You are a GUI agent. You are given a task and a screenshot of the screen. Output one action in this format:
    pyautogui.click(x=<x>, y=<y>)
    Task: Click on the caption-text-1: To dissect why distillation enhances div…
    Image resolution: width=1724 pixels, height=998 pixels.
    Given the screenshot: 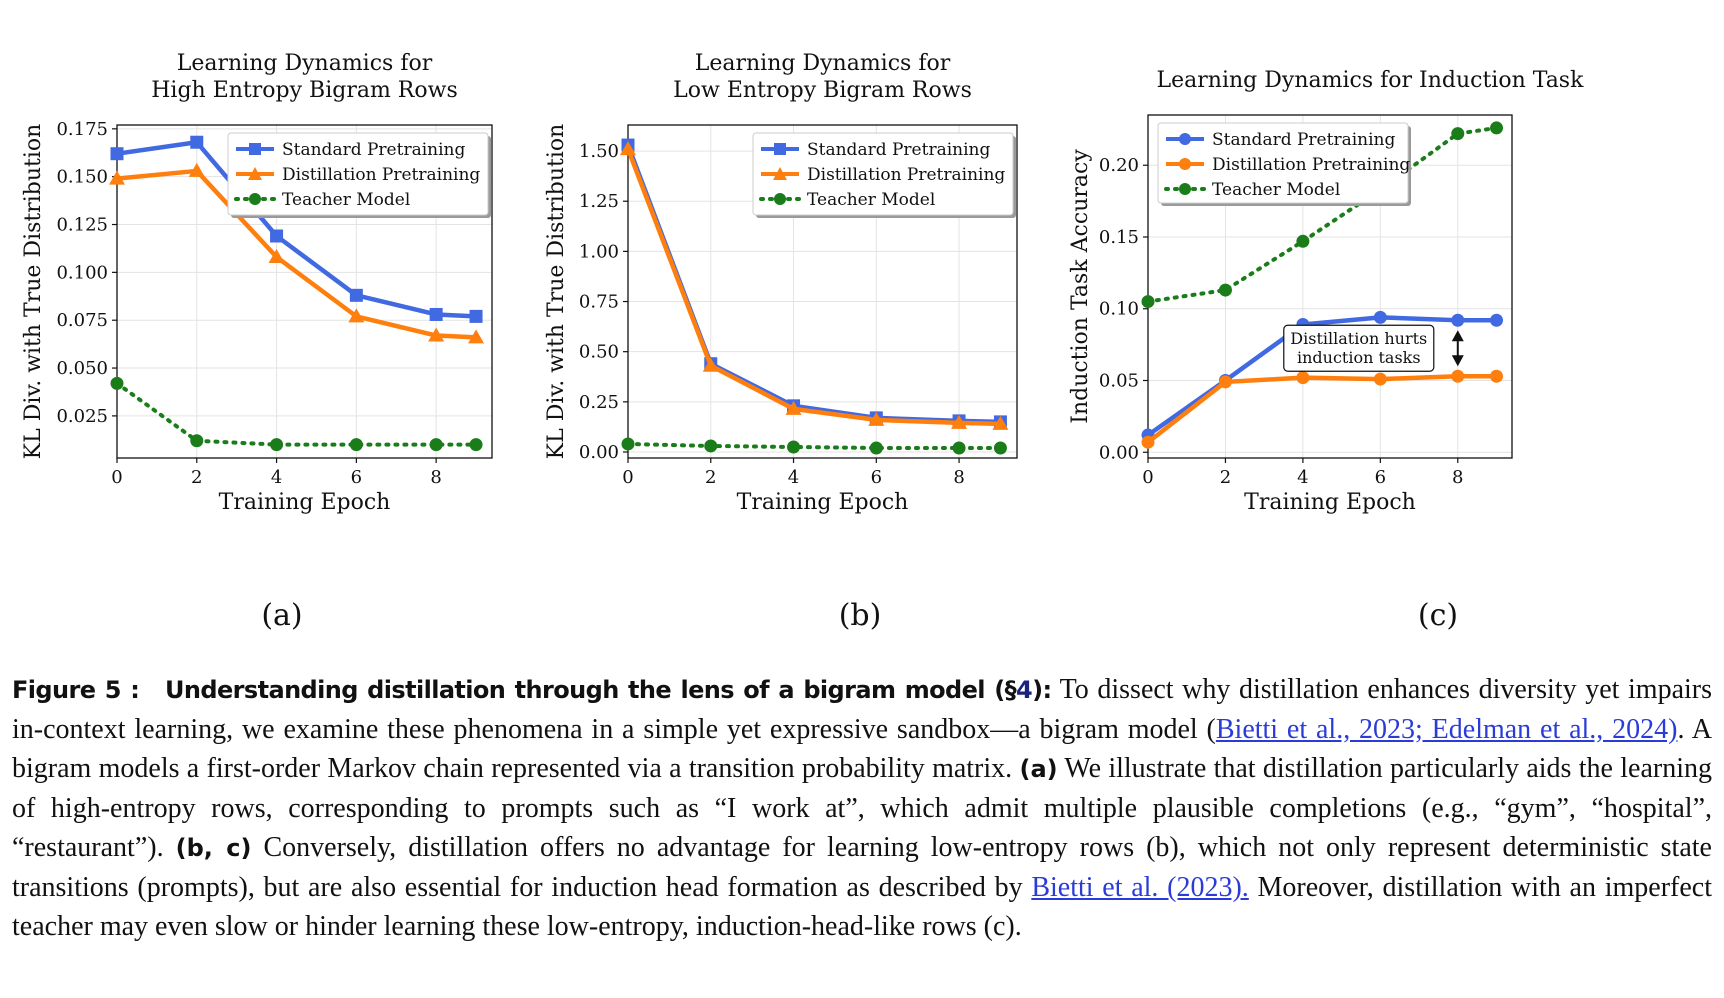 What is the action you would take?
    pyautogui.click(x=862, y=709)
    